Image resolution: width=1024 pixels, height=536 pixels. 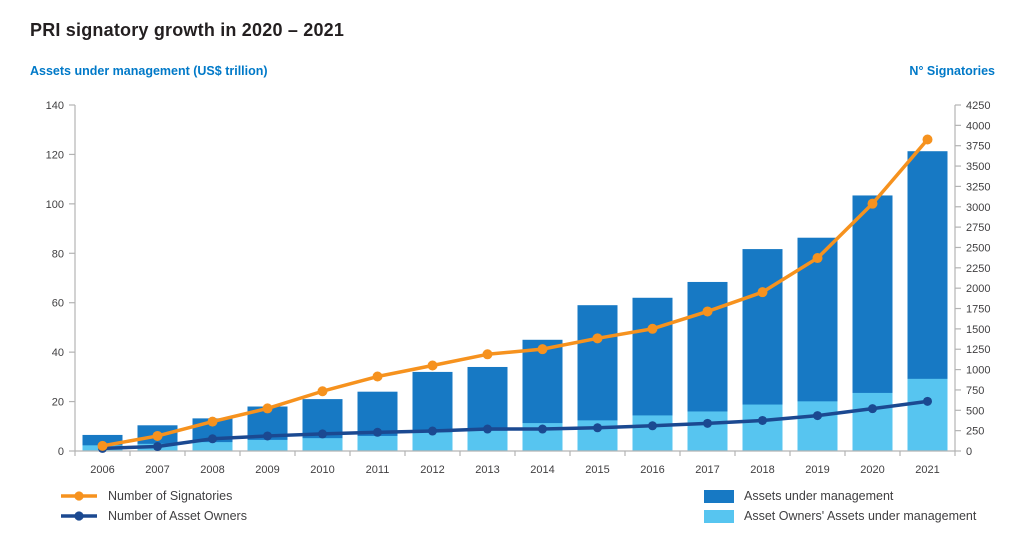 What do you see at coordinates (102, 470) in the screenshot?
I see `year-label: 2006` at bounding box center [102, 470].